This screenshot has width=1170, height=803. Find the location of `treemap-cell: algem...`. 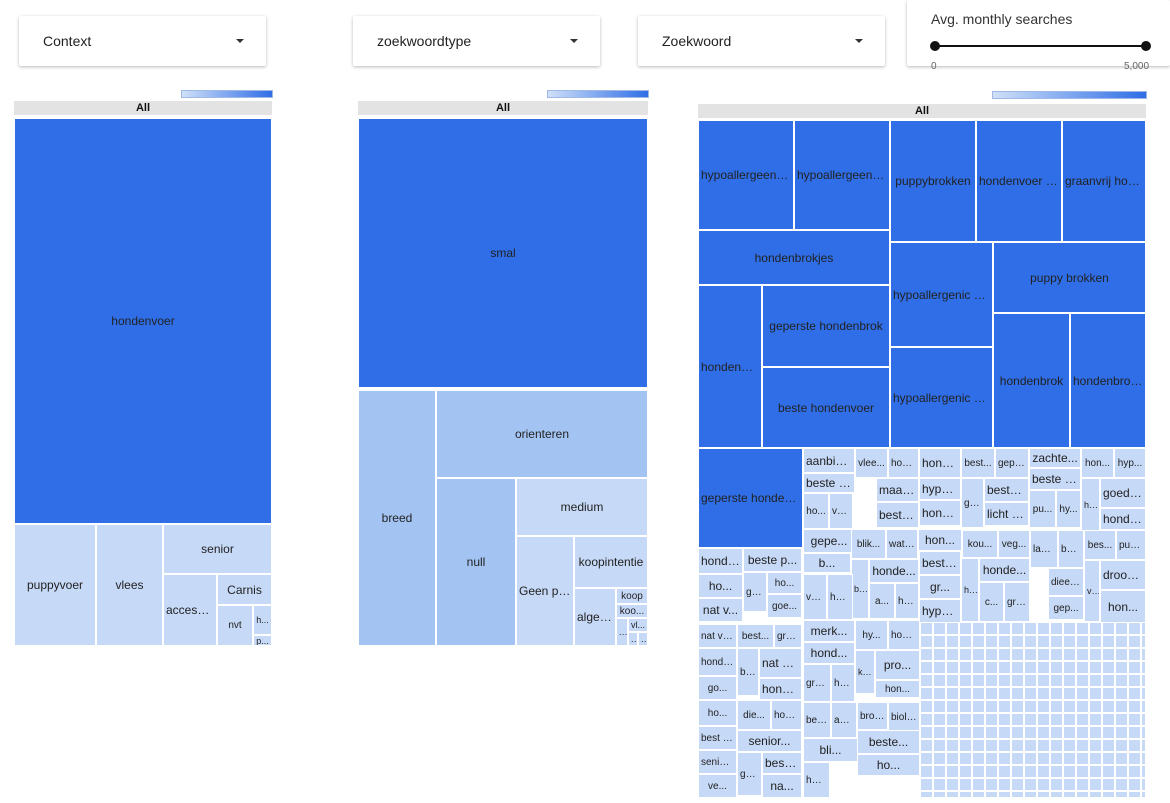

treemap-cell: algem... is located at coordinates (595, 617).